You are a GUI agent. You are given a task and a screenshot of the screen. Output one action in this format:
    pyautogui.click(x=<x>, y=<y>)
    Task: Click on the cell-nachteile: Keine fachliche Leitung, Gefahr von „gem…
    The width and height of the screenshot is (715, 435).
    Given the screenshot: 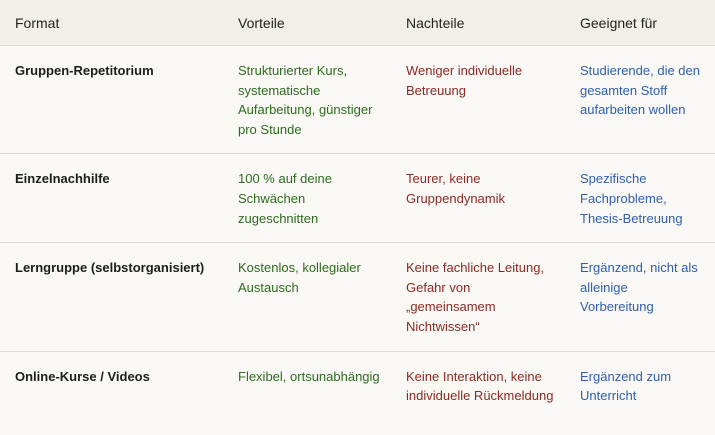 What is the action you would take?
    pyautogui.click(x=478, y=297)
    